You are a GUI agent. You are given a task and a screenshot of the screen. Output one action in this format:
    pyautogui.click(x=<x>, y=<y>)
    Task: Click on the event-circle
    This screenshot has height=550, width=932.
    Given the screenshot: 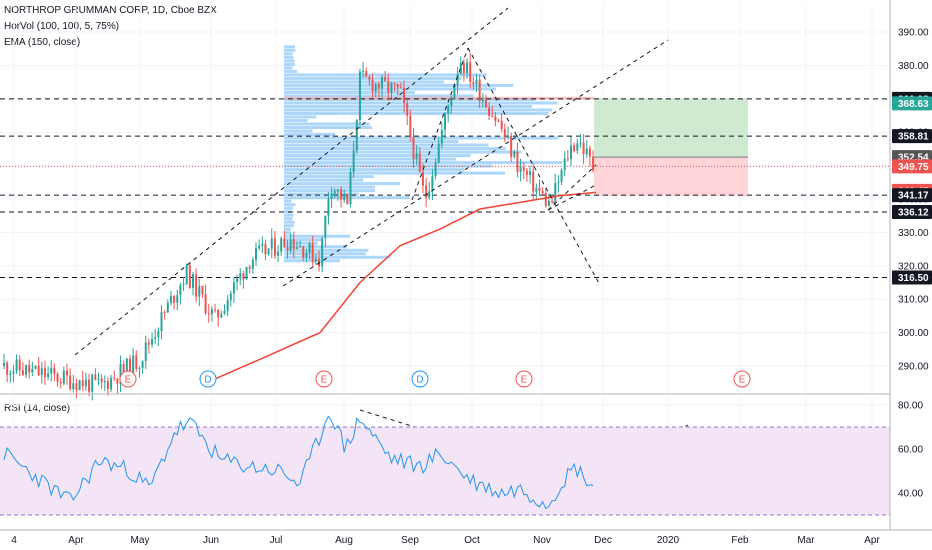 What is the action you would take?
    pyautogui.click(x=208, y=379)
    